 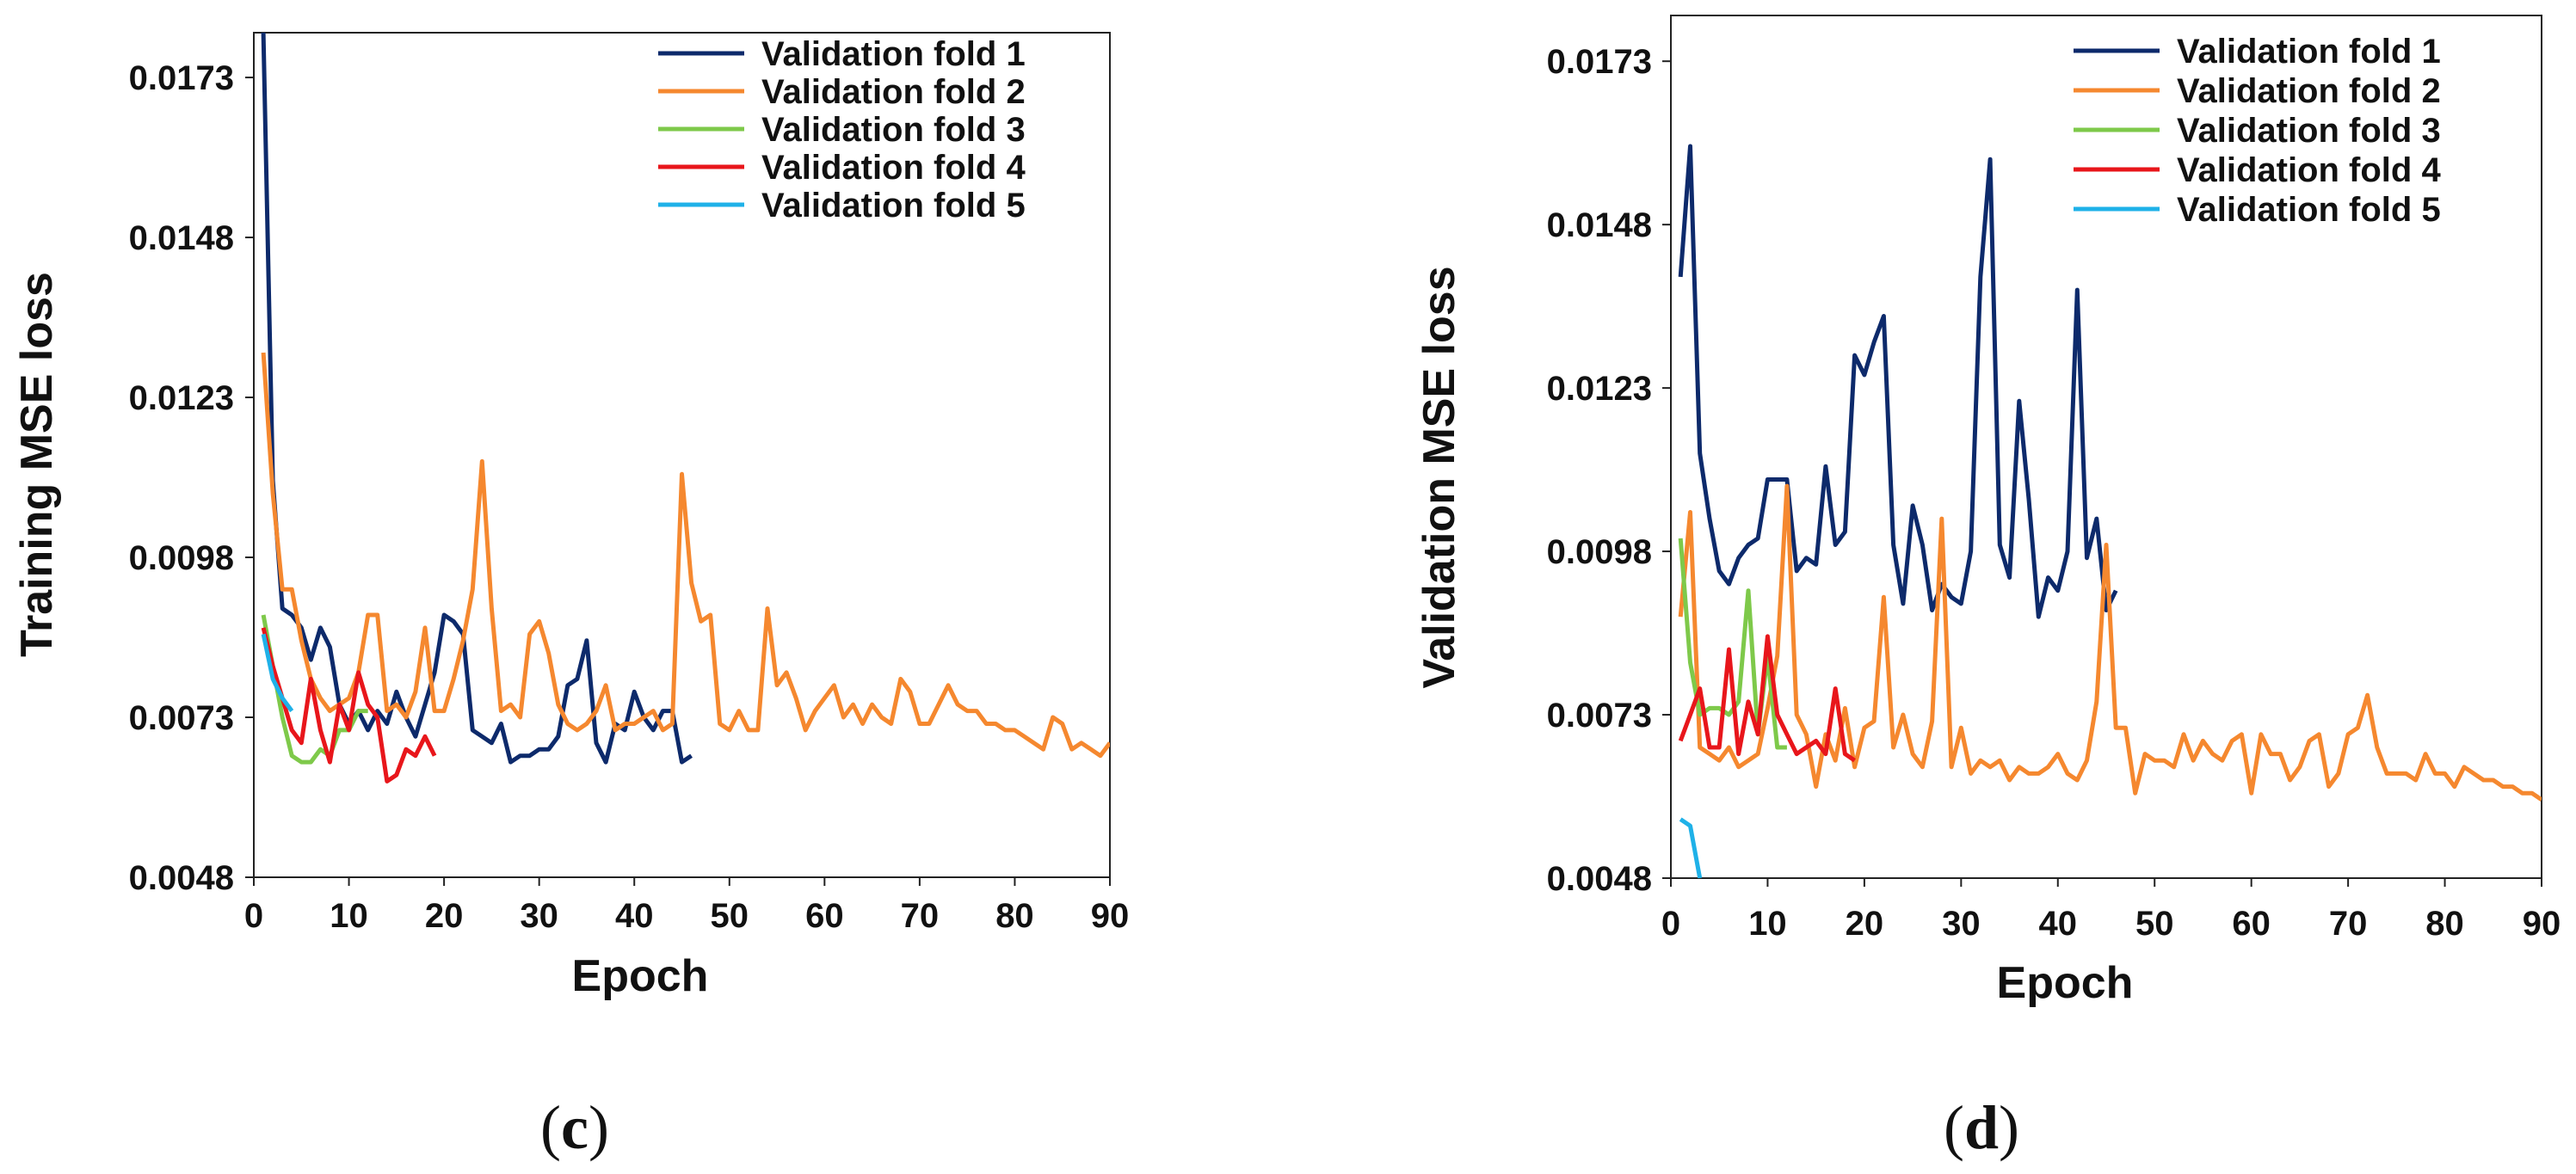 I want to click on panel-c-legend-label-fold-2: Validation fold 2, so click(x=894, y=92).